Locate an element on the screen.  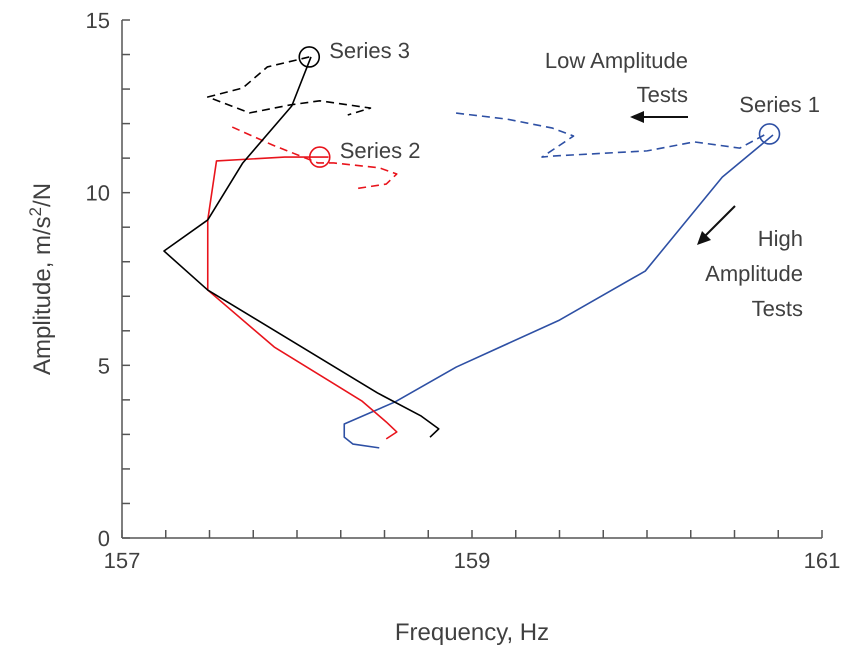
y-tick-label: 15 is located at coordinates (98, 20).